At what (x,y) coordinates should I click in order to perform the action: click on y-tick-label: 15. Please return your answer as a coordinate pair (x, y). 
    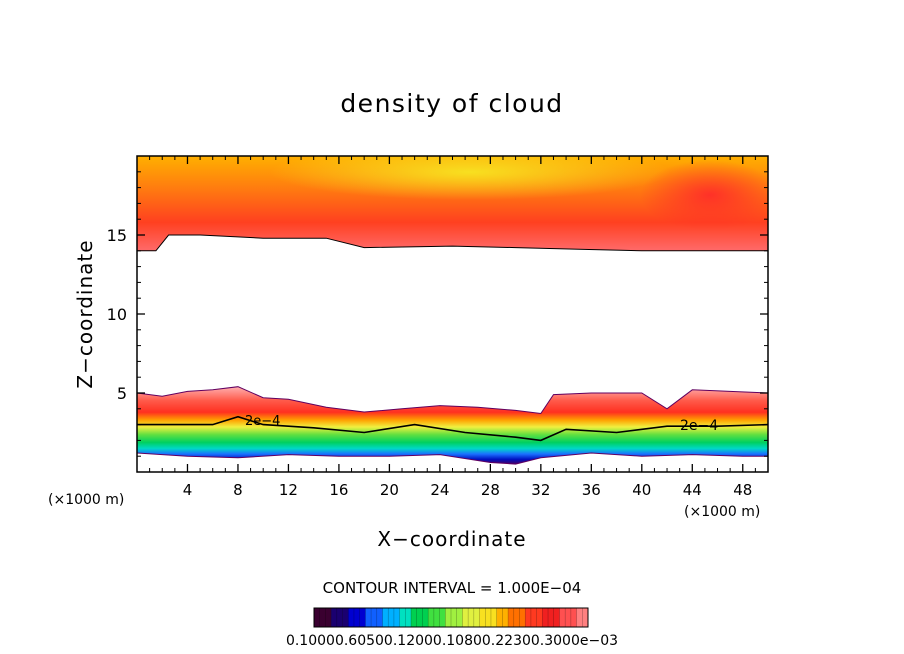
    Looking at the image, I should click on (117, 235).